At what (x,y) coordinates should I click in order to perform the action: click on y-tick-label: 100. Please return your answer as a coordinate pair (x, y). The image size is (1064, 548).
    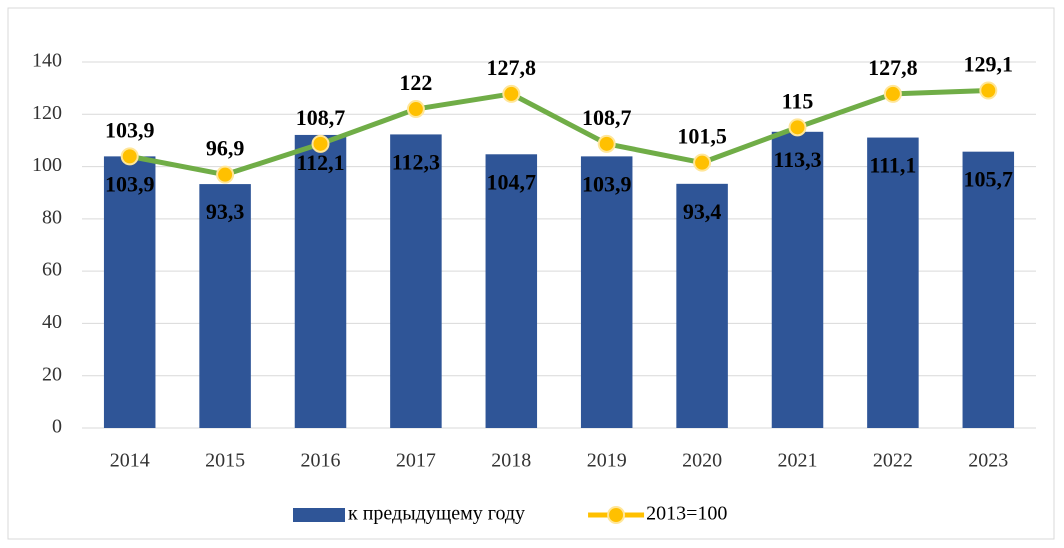
    Looking at the image, I should click on (47, 165).